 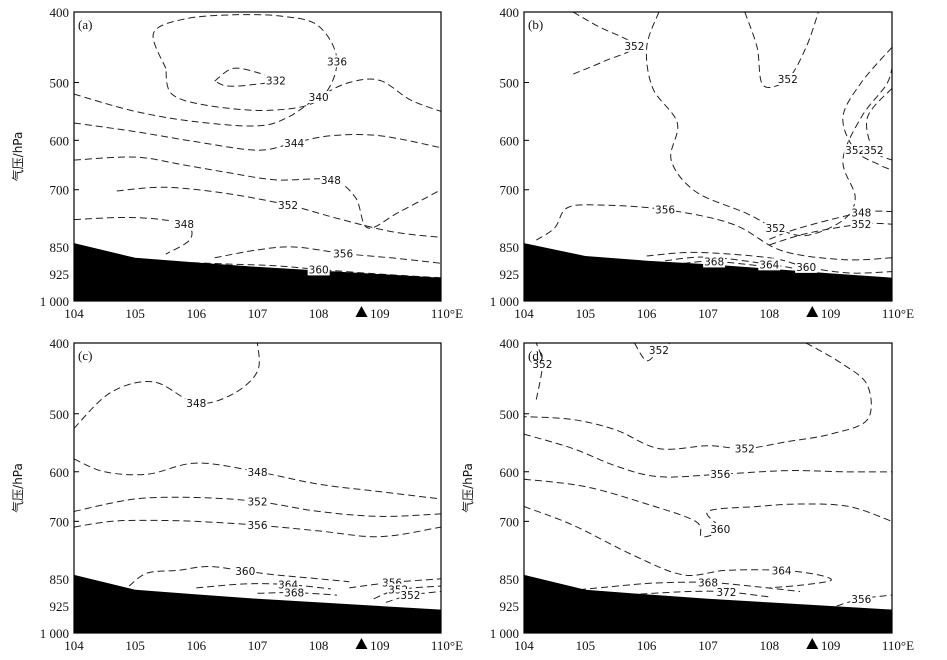 I want to click on contour-label: 344, so click(x=294, y=144).